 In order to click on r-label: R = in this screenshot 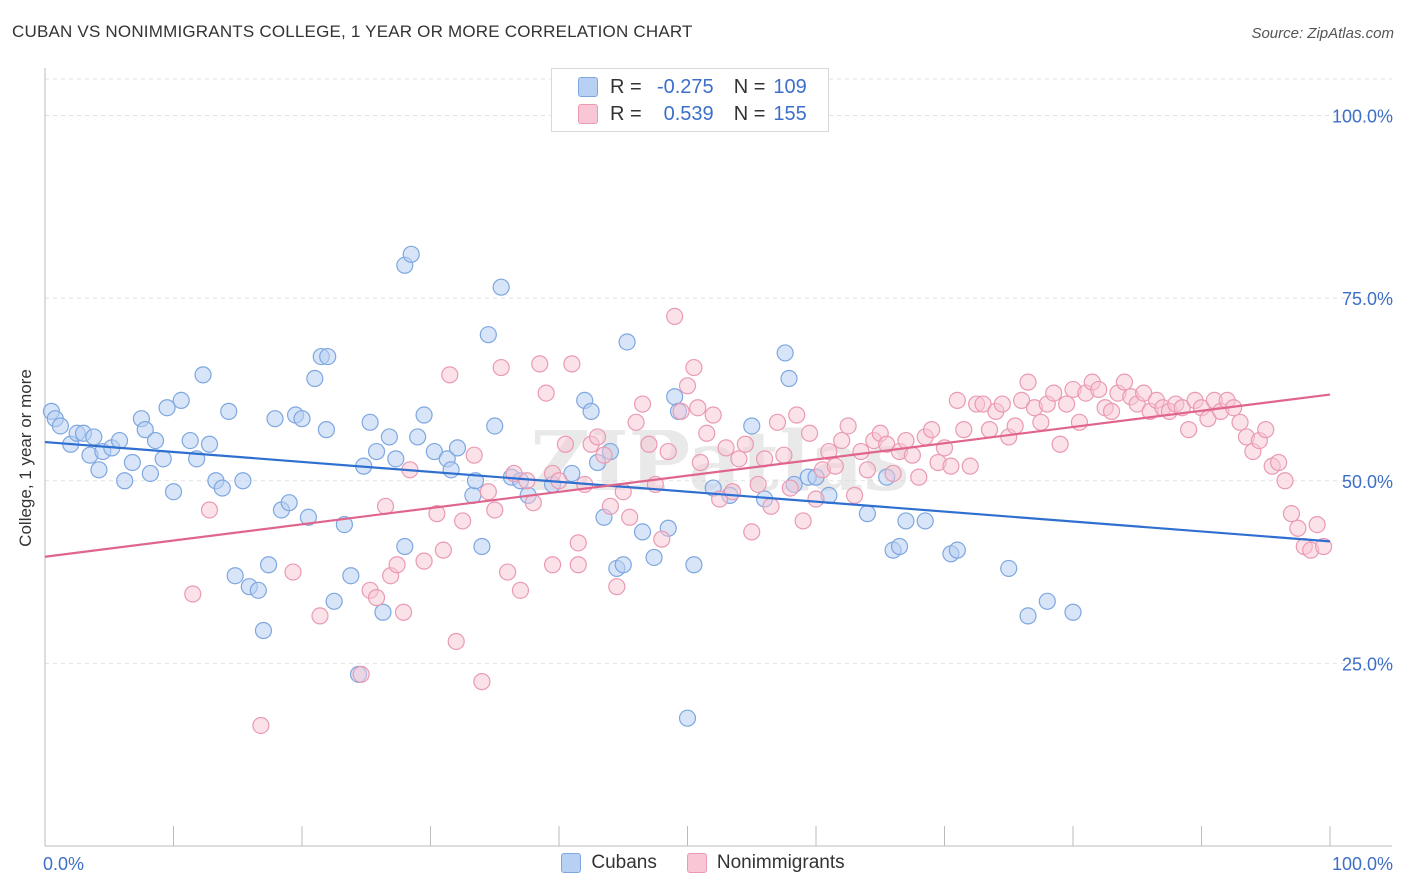, I will do `click(626, 86)`.